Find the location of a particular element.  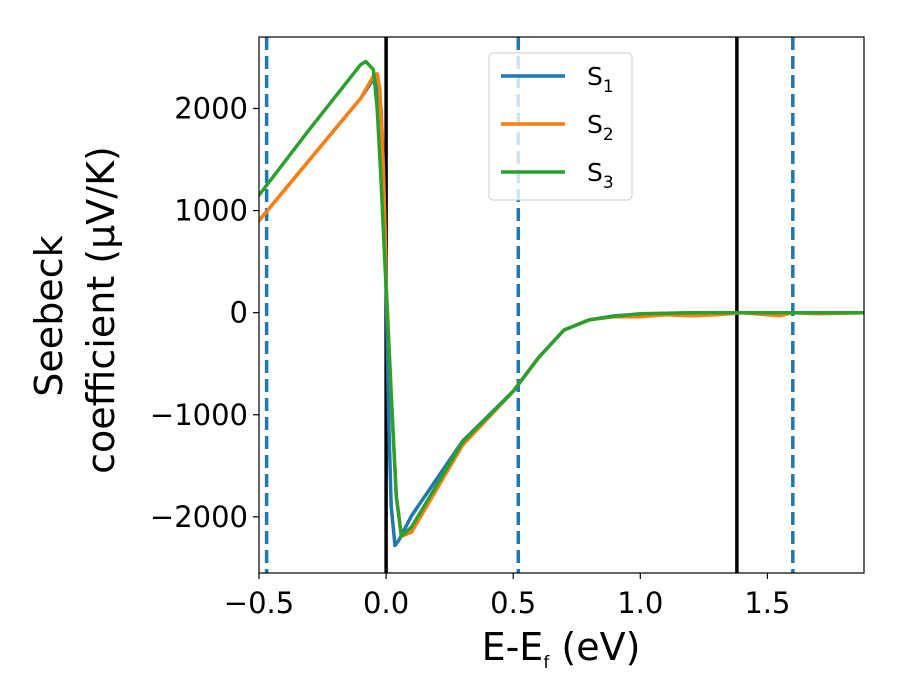

x-tick-label: −0.5 is located at coordinates (259, 603).